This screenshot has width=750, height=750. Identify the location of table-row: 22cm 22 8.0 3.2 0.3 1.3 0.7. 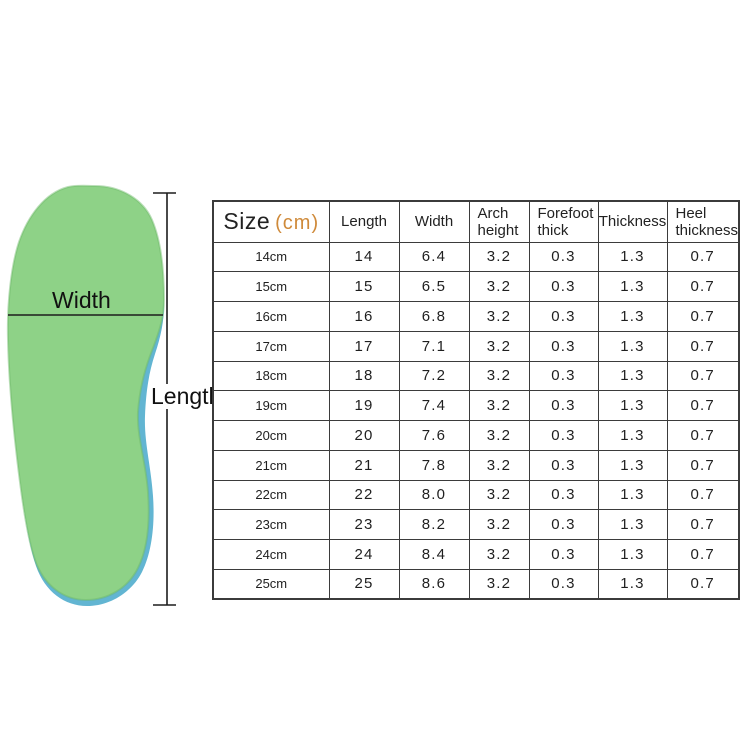
(476, 495).